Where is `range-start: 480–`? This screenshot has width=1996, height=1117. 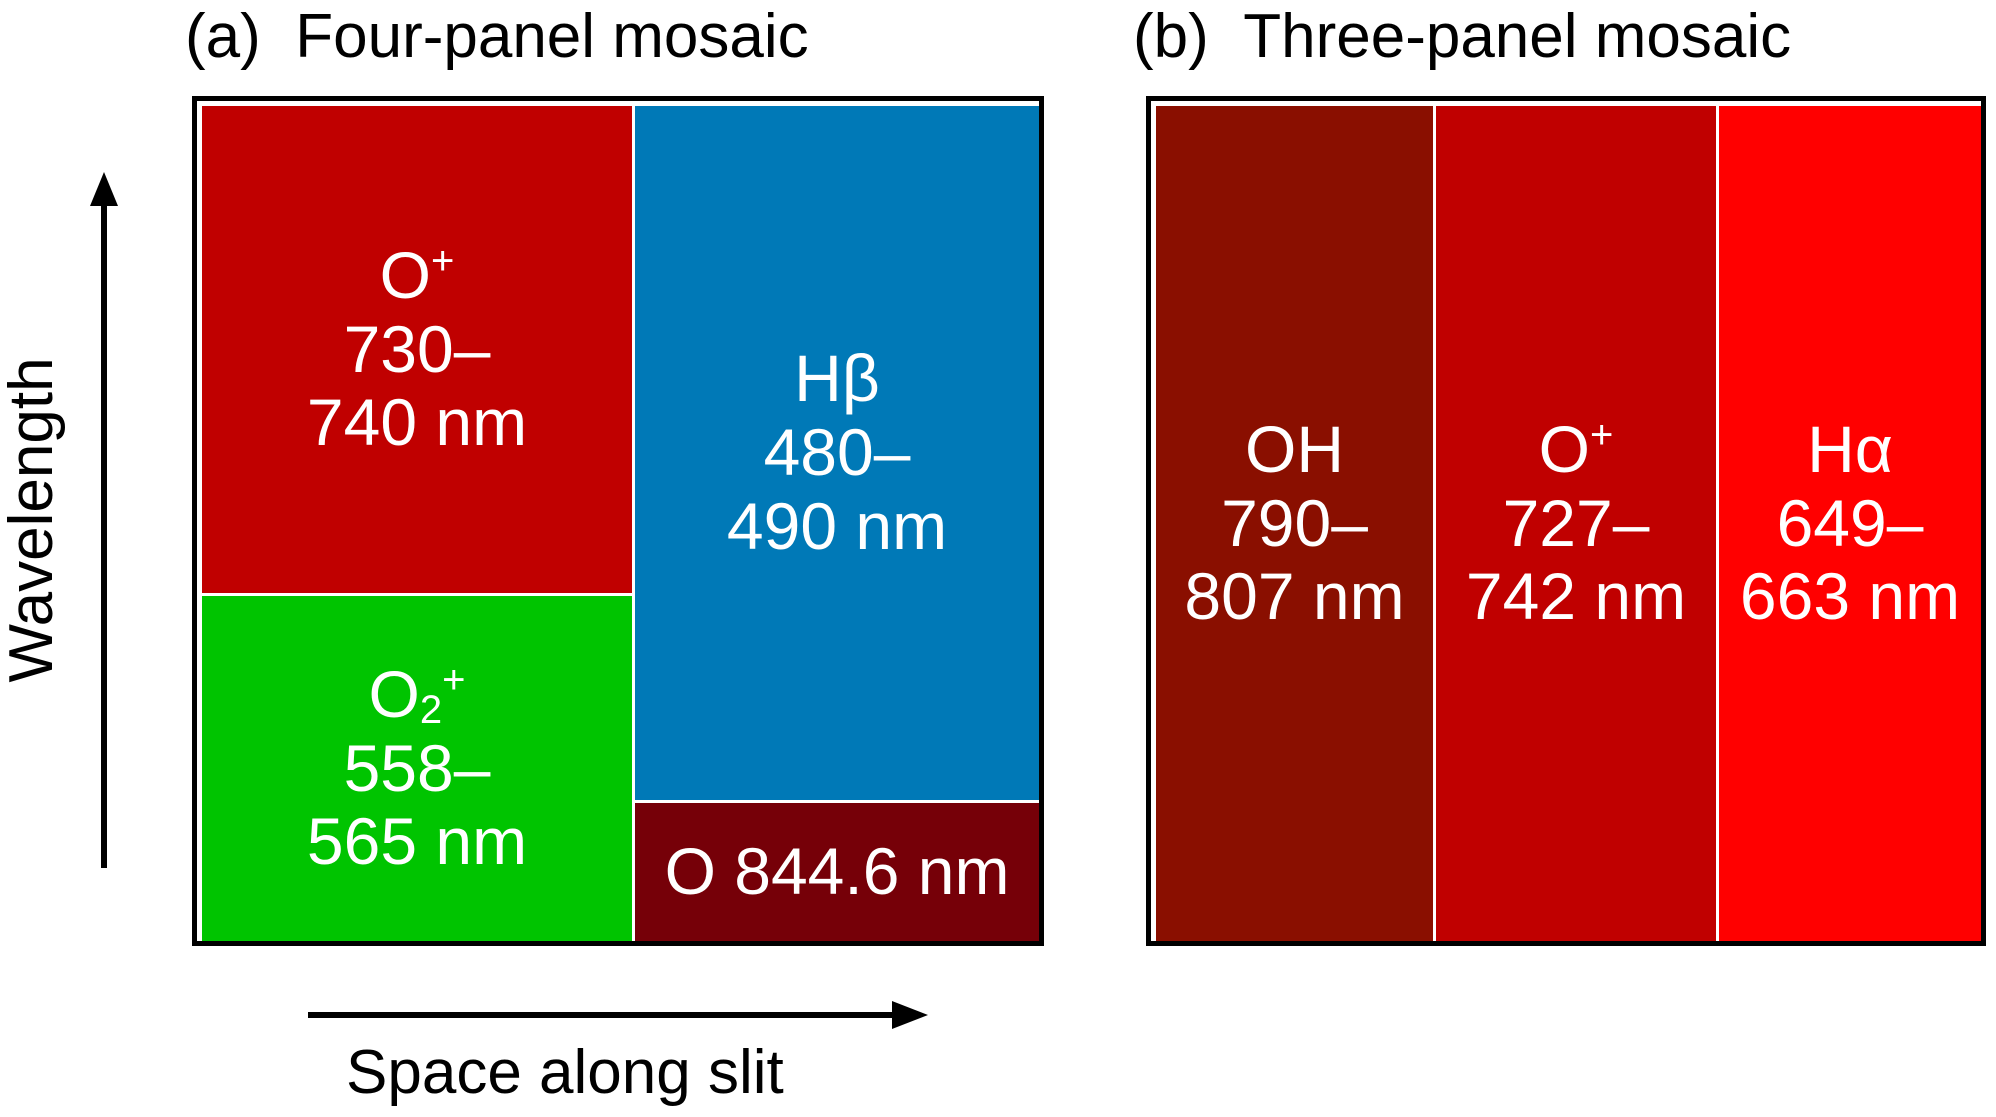 range-start: 480– is located at coordinates (837, 452).